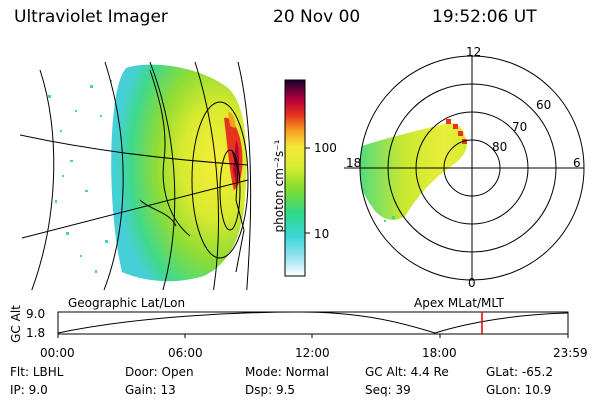 The width and height of the screenshot is (600, 400). Describe the element at coordinates (570, 353) in the screenshot. I see `orbit-x-tick-label: 23:59` at that location.